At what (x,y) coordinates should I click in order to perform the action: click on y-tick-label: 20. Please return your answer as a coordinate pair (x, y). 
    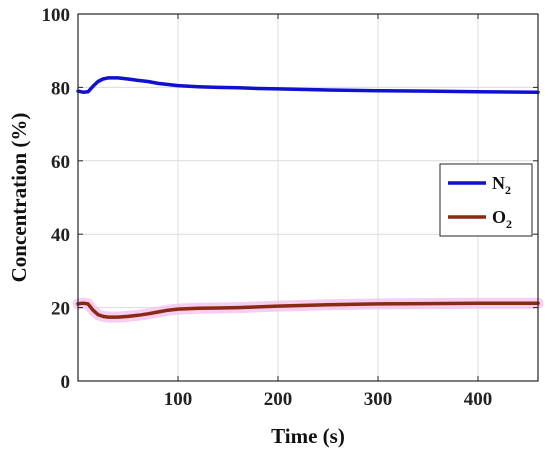
    Looking at the image, I should click on (60, 309).